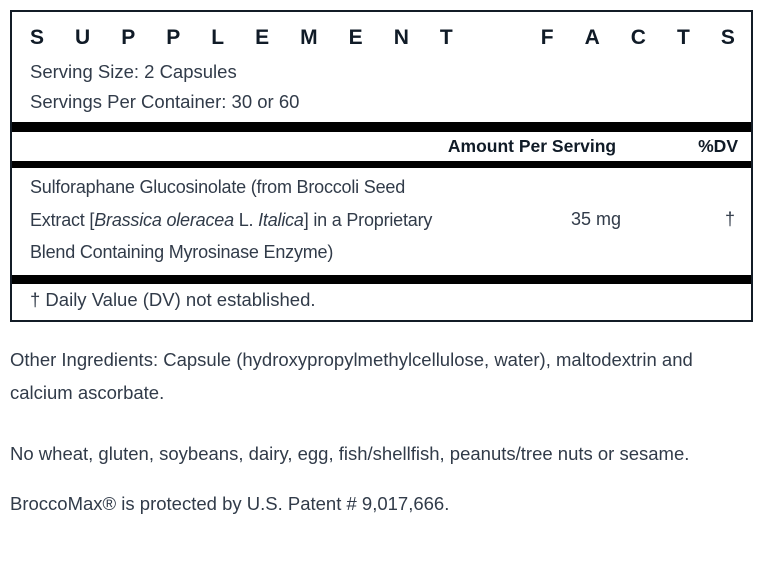 Image resolution: width=760 pixels, height=569 pixels. Describe the element at coordinates (381, 279) in the screenshot. I see `divider-bar-footnote` at that location.